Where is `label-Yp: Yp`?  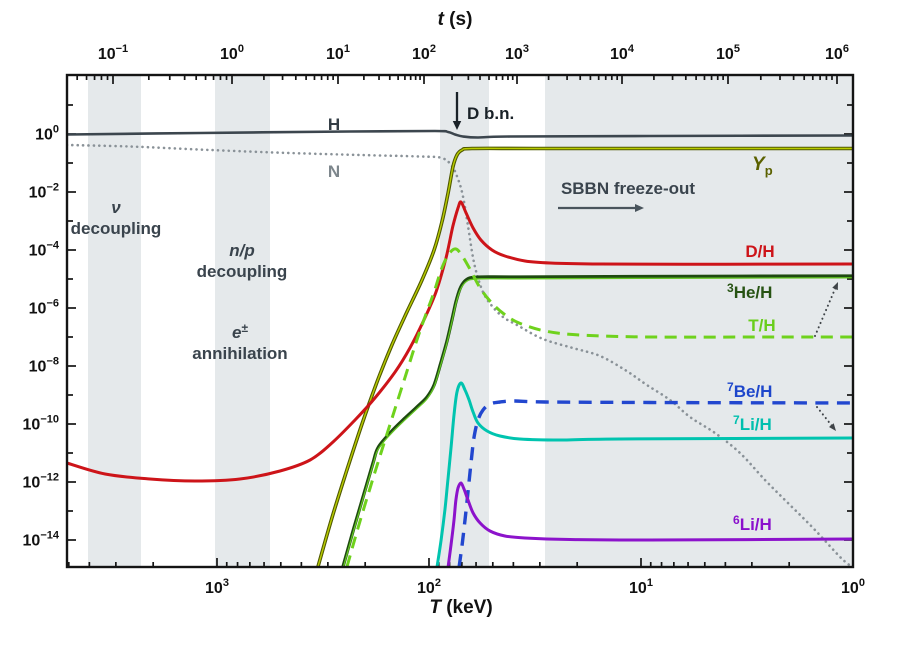 label-Yp: Yp is located at coordinates (762, 166).